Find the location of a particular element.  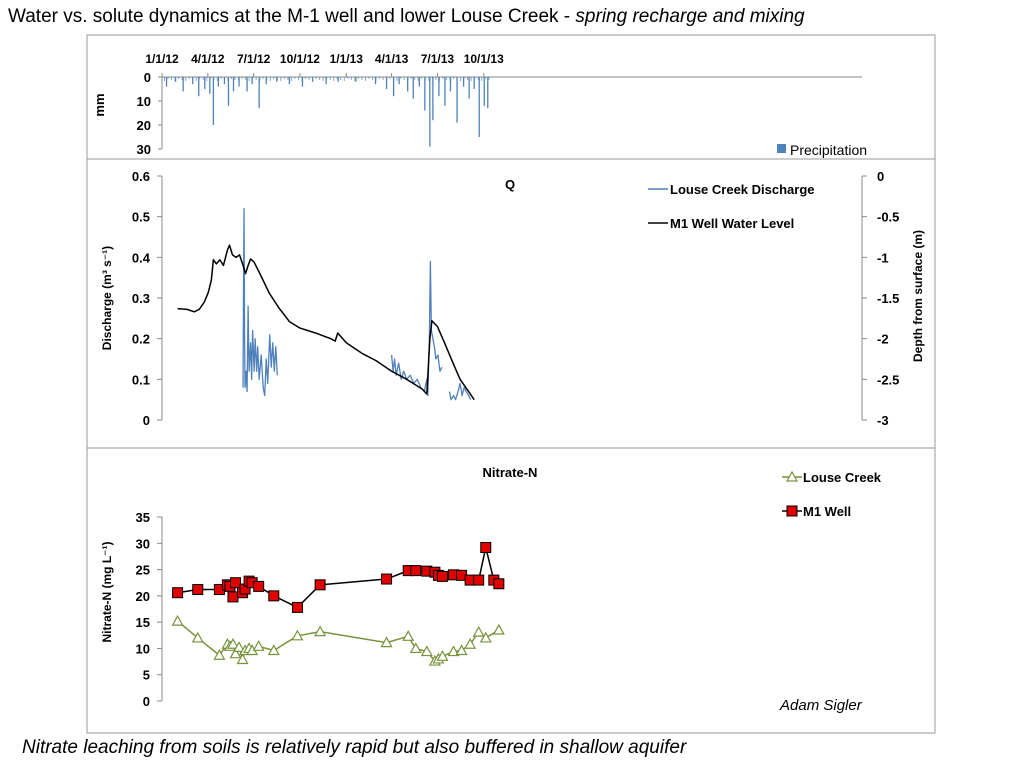

m1-well-legend-marker is located at coordinates (792, 511).